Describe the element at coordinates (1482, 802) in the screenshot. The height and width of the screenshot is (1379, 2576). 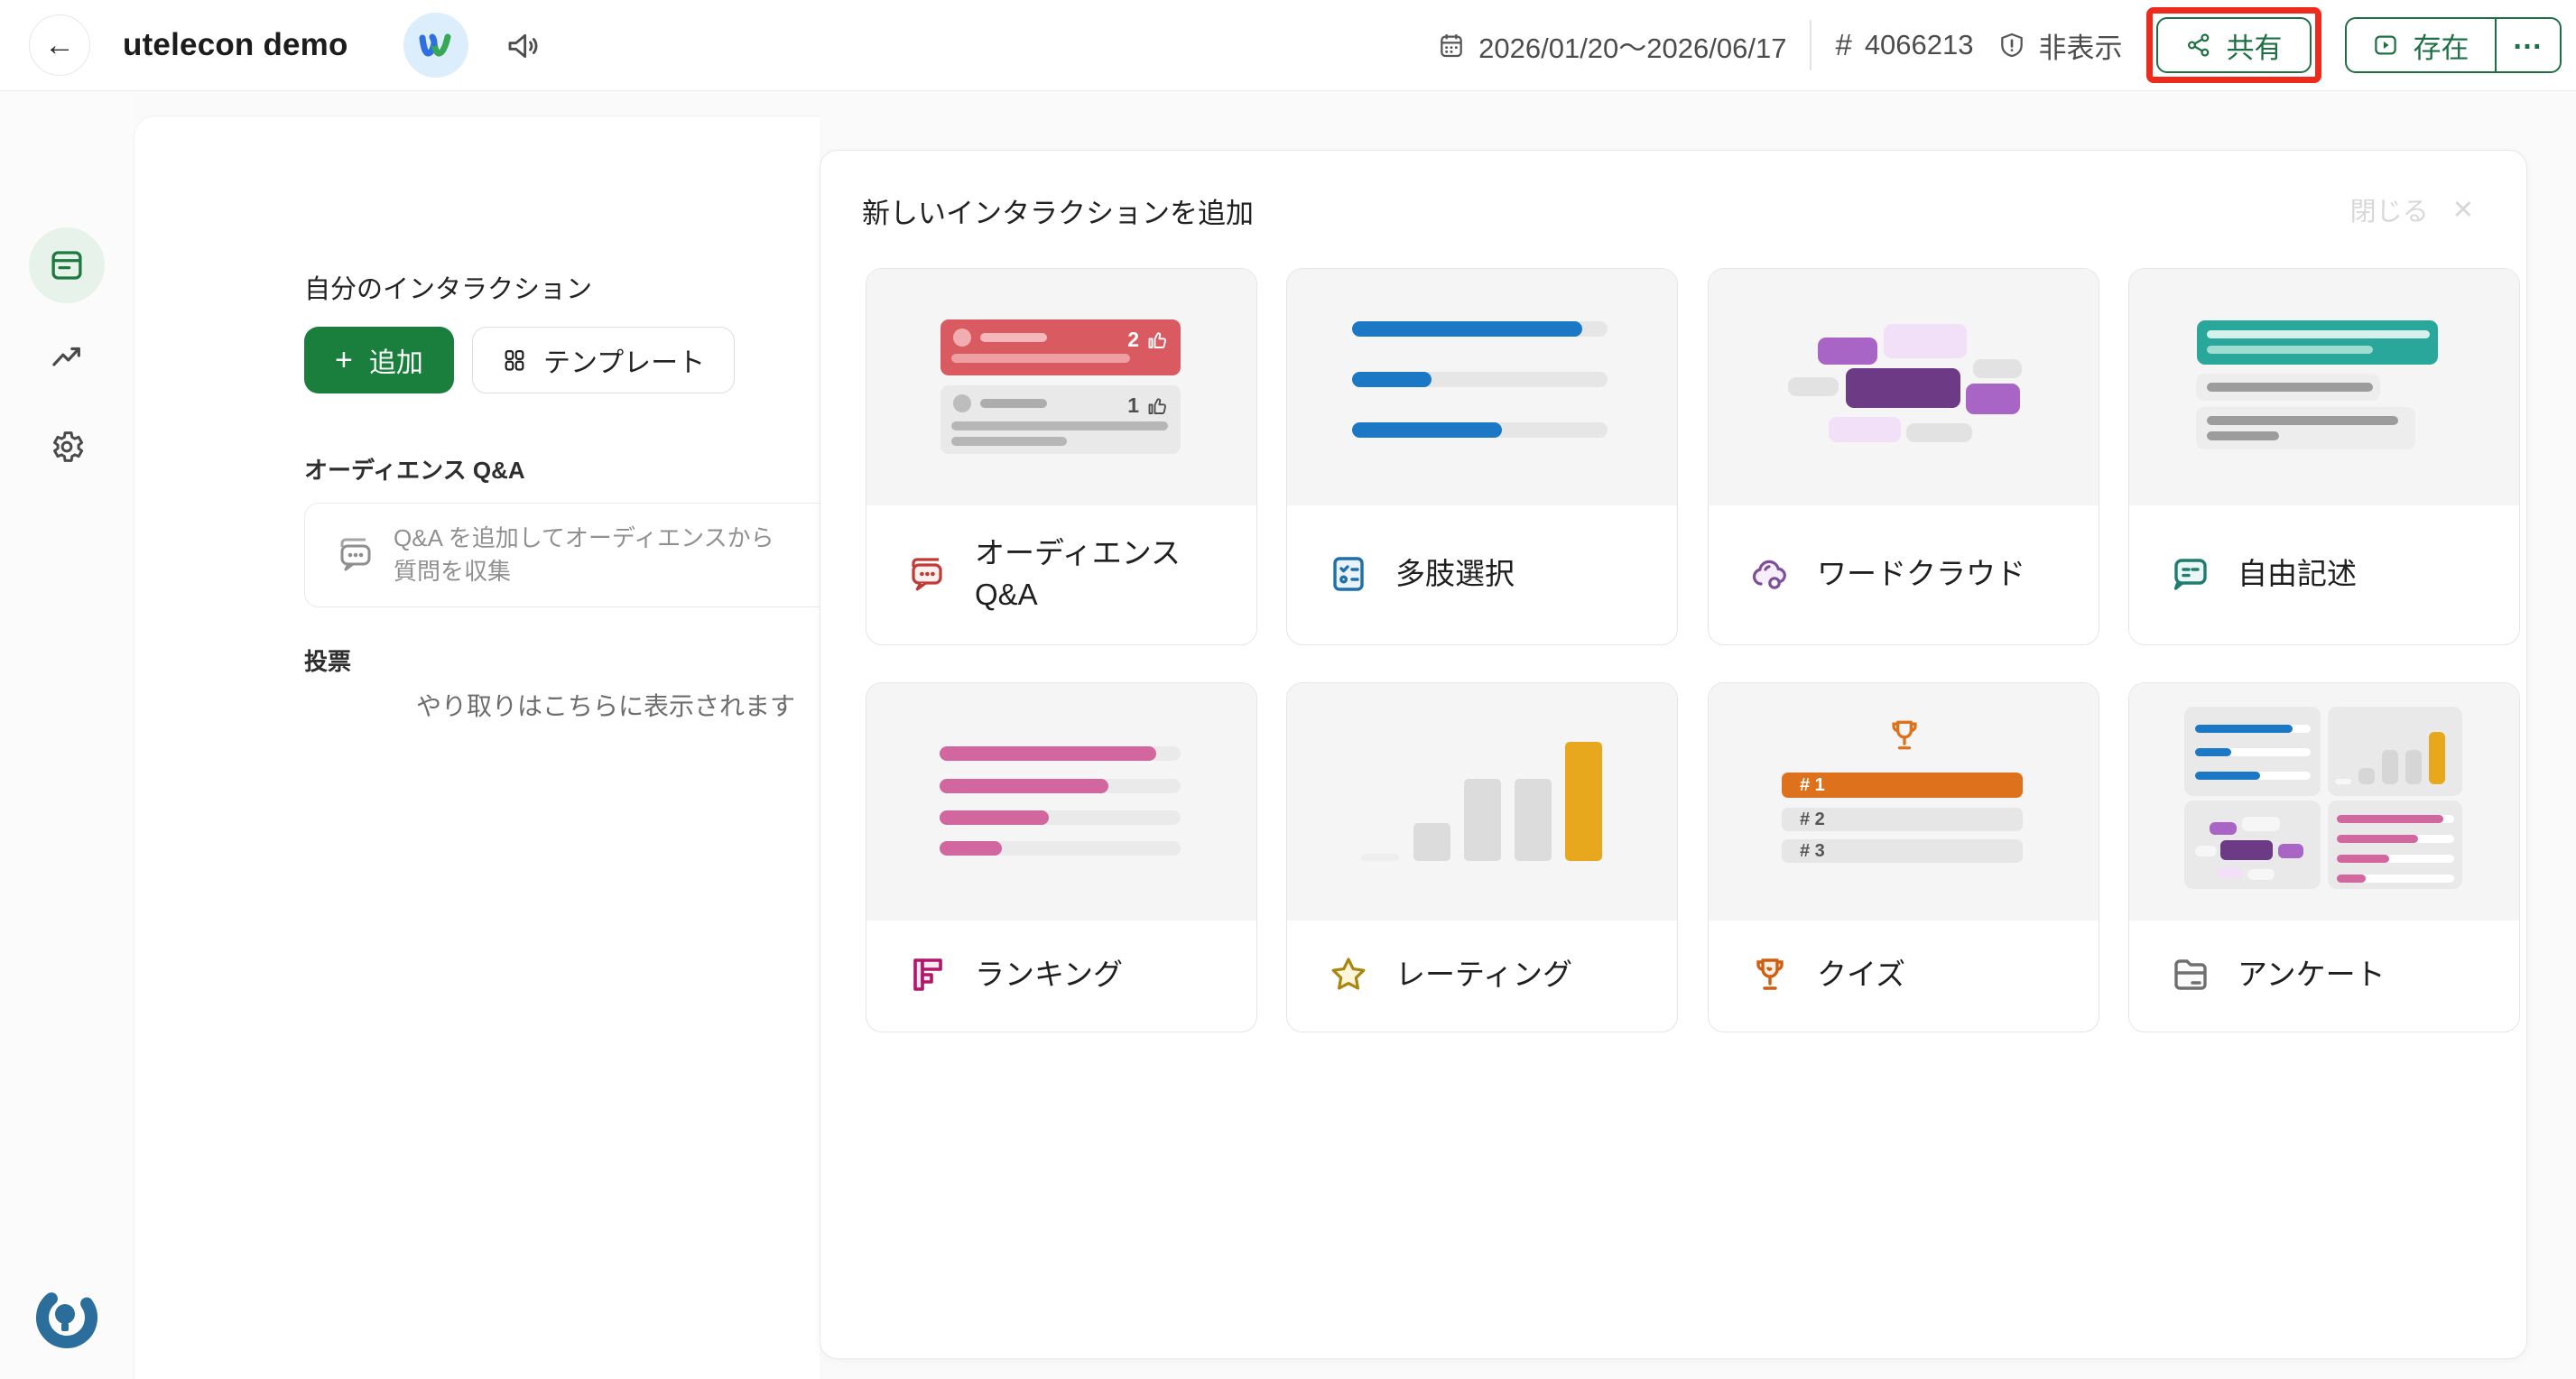
I see `rating-illustration` at that location.